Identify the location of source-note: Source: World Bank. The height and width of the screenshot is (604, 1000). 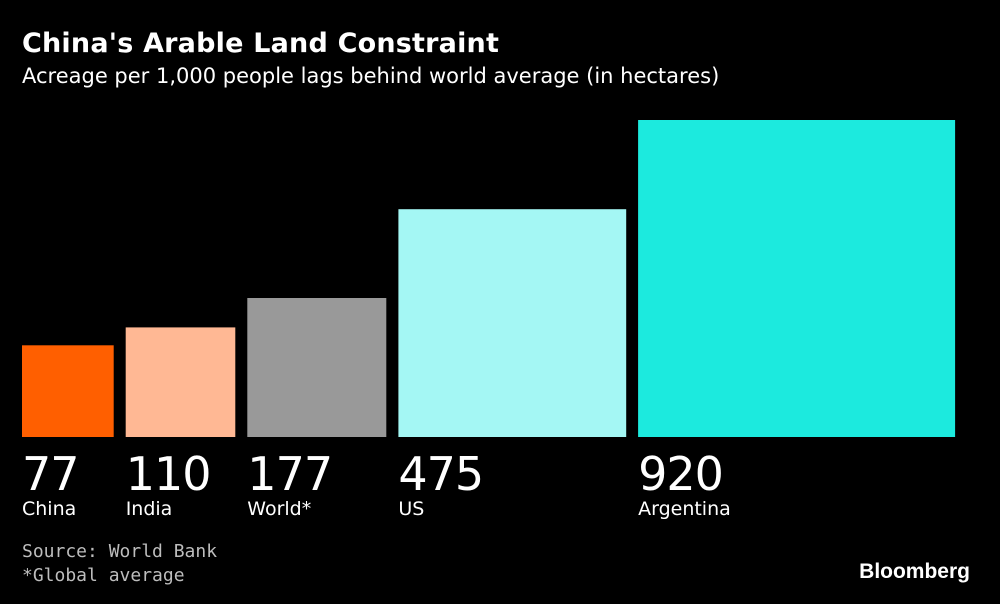
(120, 551).